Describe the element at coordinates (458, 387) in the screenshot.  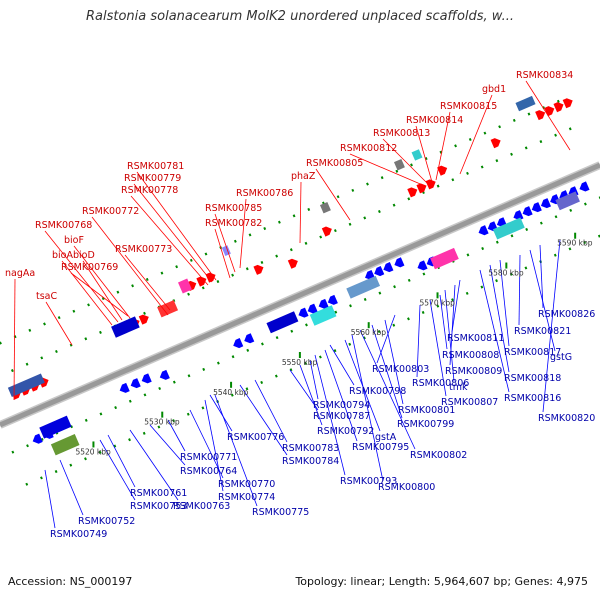
I see `gene-label-bottom: tmk` at that location.